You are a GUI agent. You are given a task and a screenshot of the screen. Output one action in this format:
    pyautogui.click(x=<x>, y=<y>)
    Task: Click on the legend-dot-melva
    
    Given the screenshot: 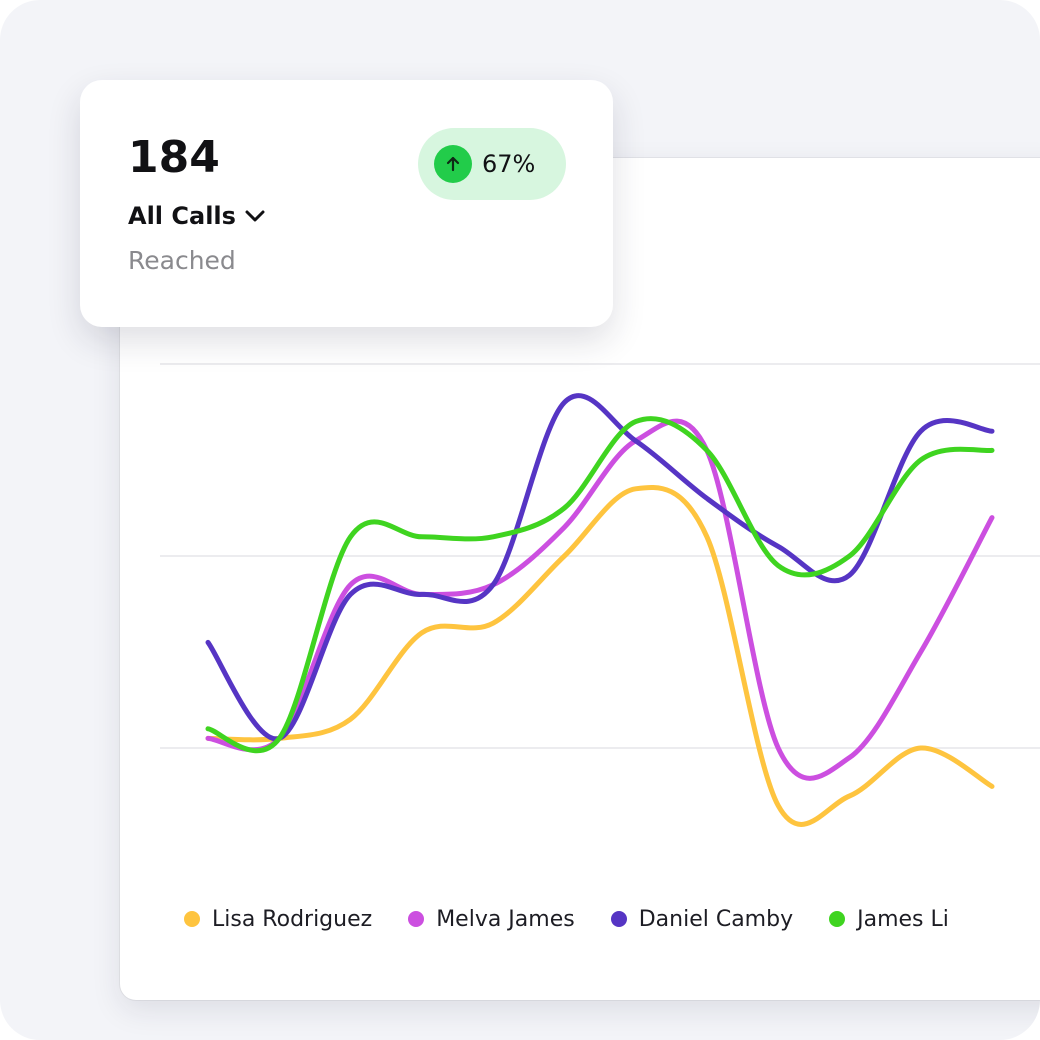 What is the action you would take?
    pyautogui.click(x=416, y=919)
    